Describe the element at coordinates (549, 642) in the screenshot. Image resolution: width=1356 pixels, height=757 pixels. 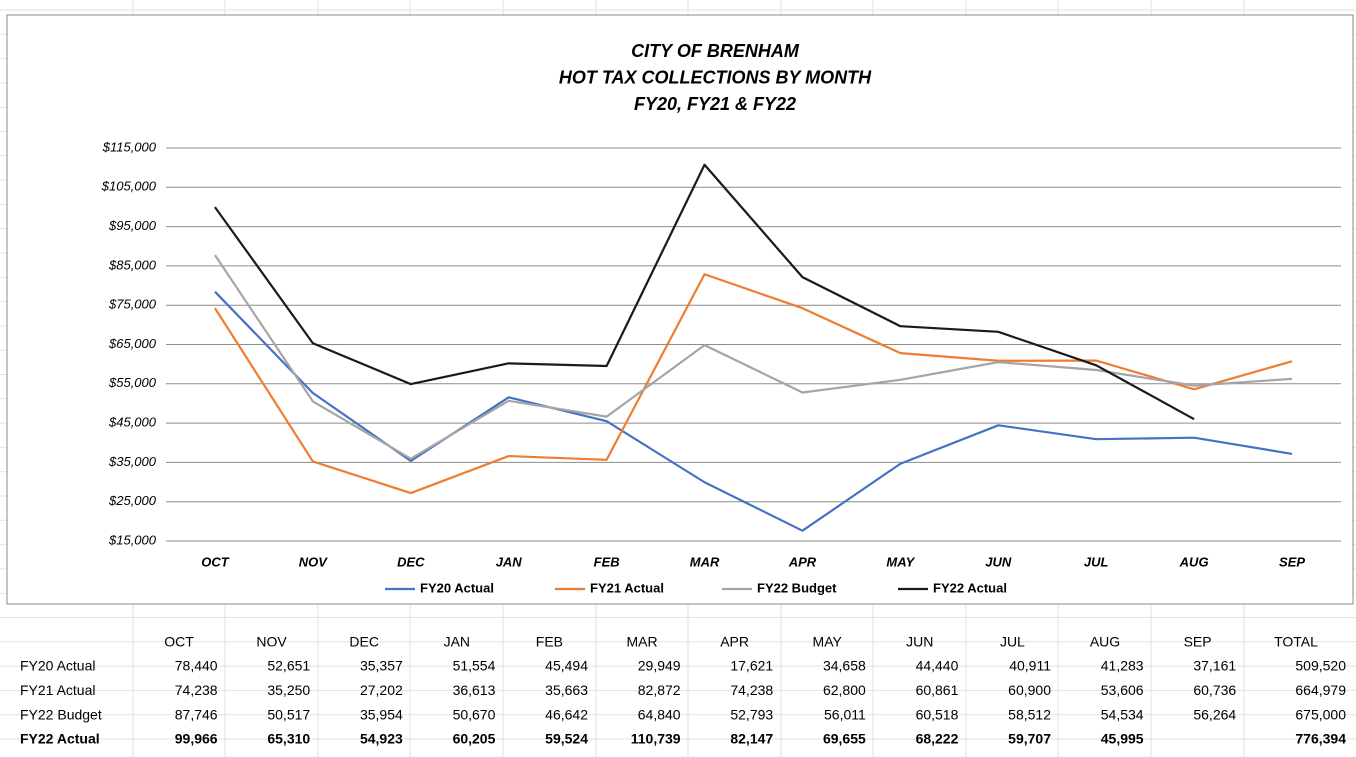
I see `table-header: FEB` at that location.